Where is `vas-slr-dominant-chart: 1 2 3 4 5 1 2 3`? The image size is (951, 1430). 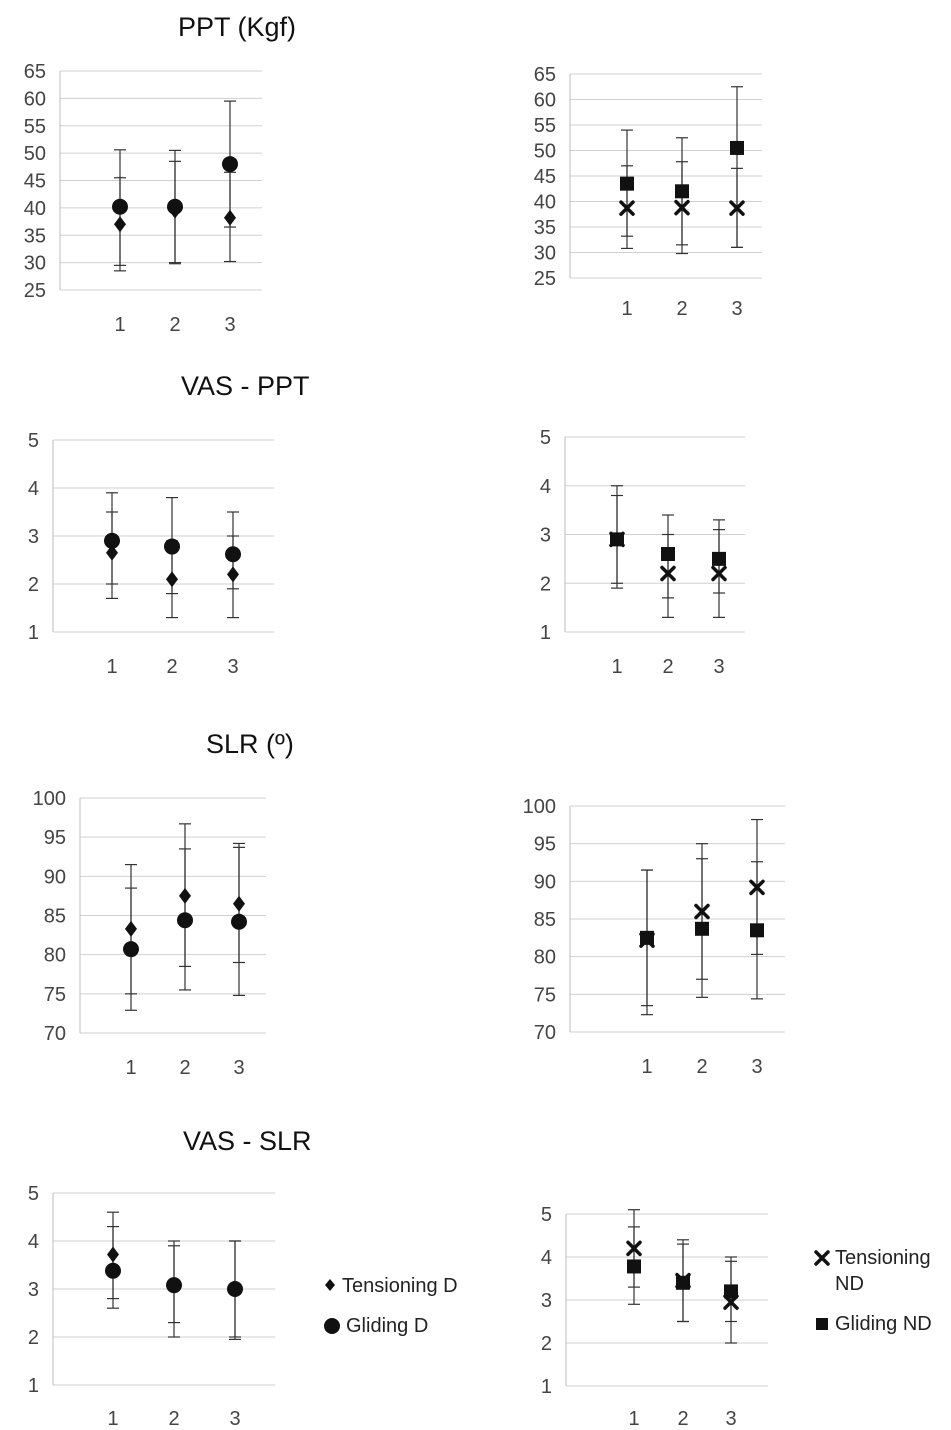 vas-slr-dominant-chart: 1 2 3 4 5 1 2 3 is located at coordinates (151, 1306).